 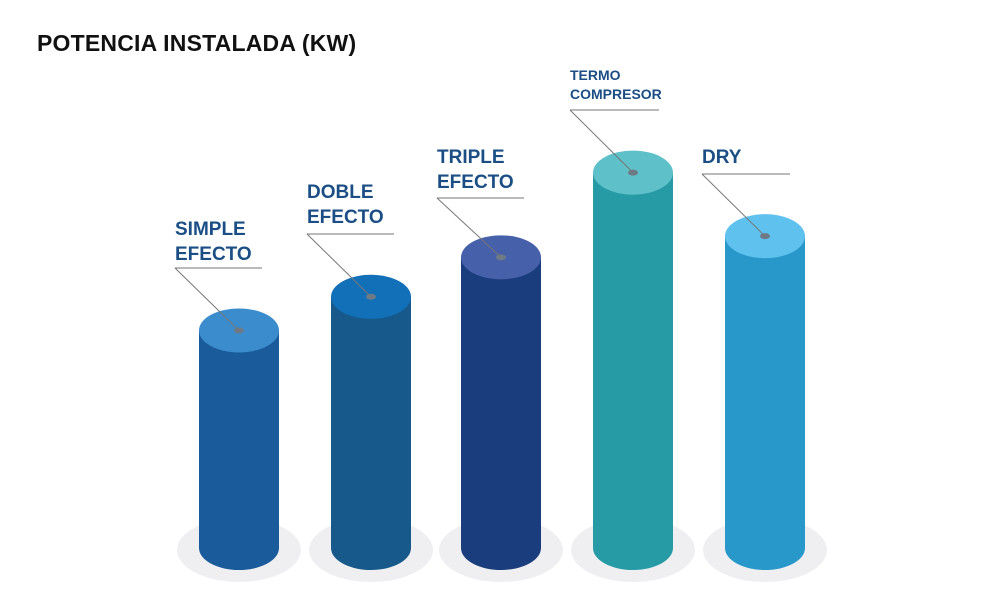 What do you see at coordinates (340, 192) in the screenshot?
I see `category-label: DOBLE` at bounding box center [340, 192].